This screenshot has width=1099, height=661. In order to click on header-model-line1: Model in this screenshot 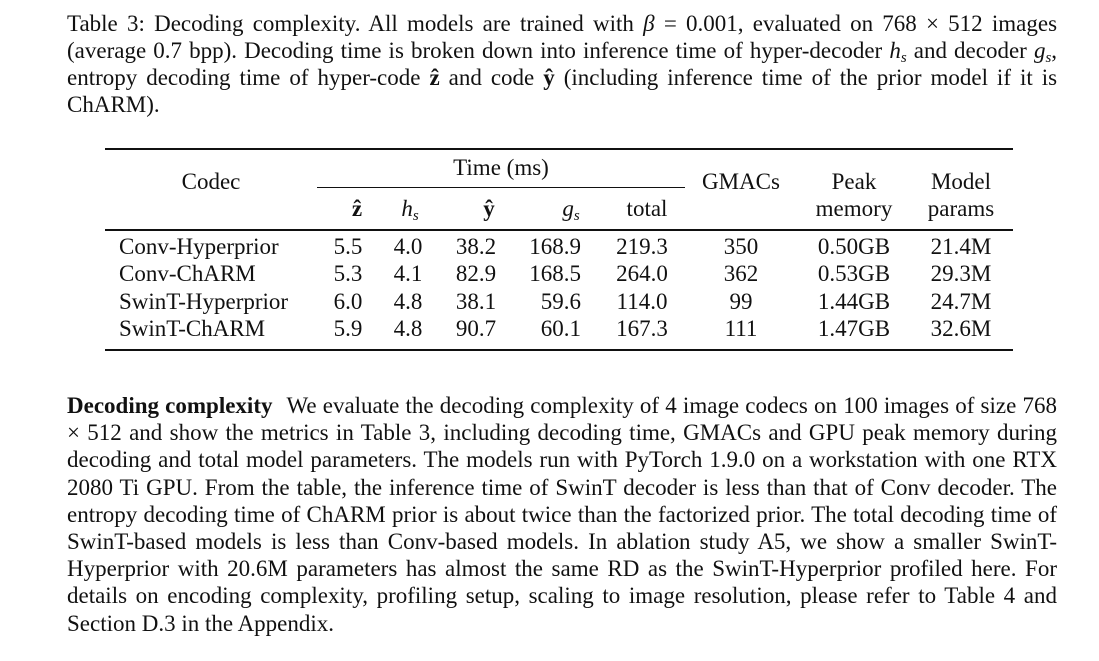, I will do `click(961, 181)`.